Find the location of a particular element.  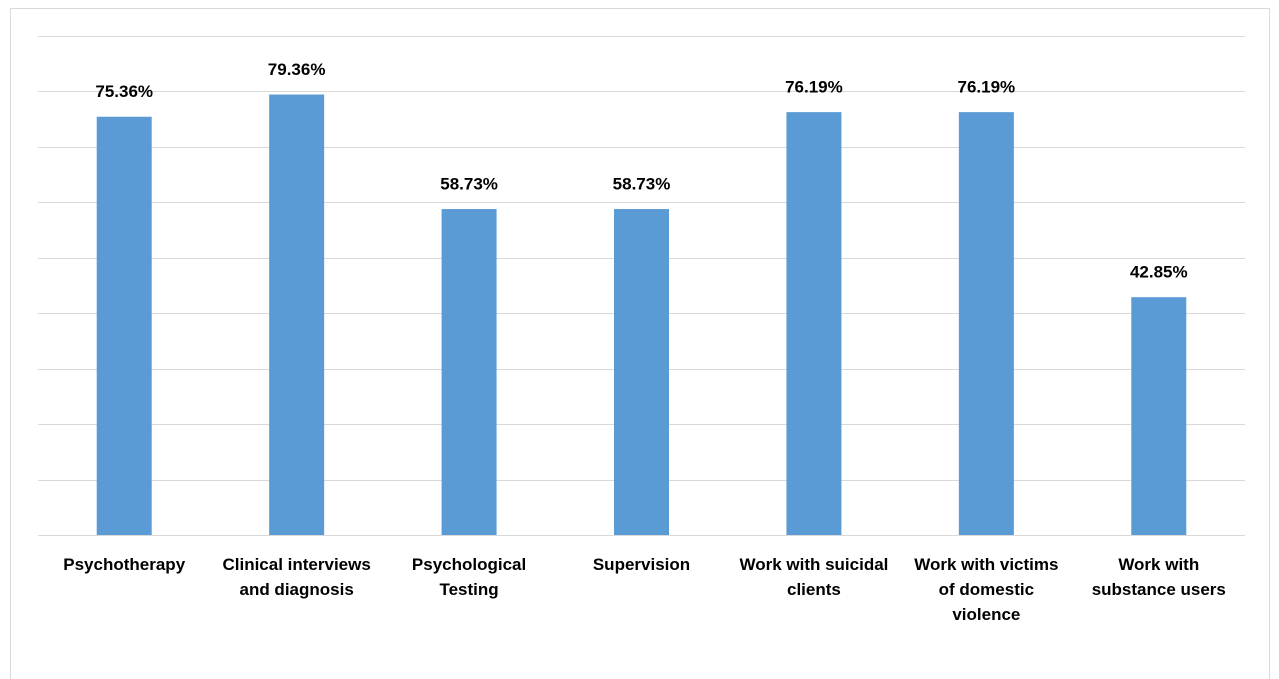

data-label: 79.36% is located at coordinates (297, 69).